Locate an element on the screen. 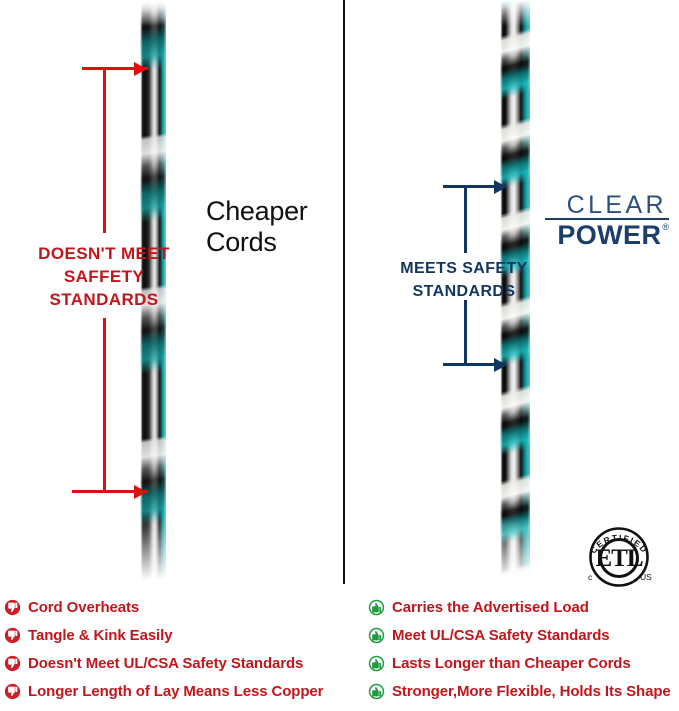 This screenshot has width=679, height=711. list-item-label: Doesn't Meet UL/CSA Safety Standards is located at coordinates (166, 663).